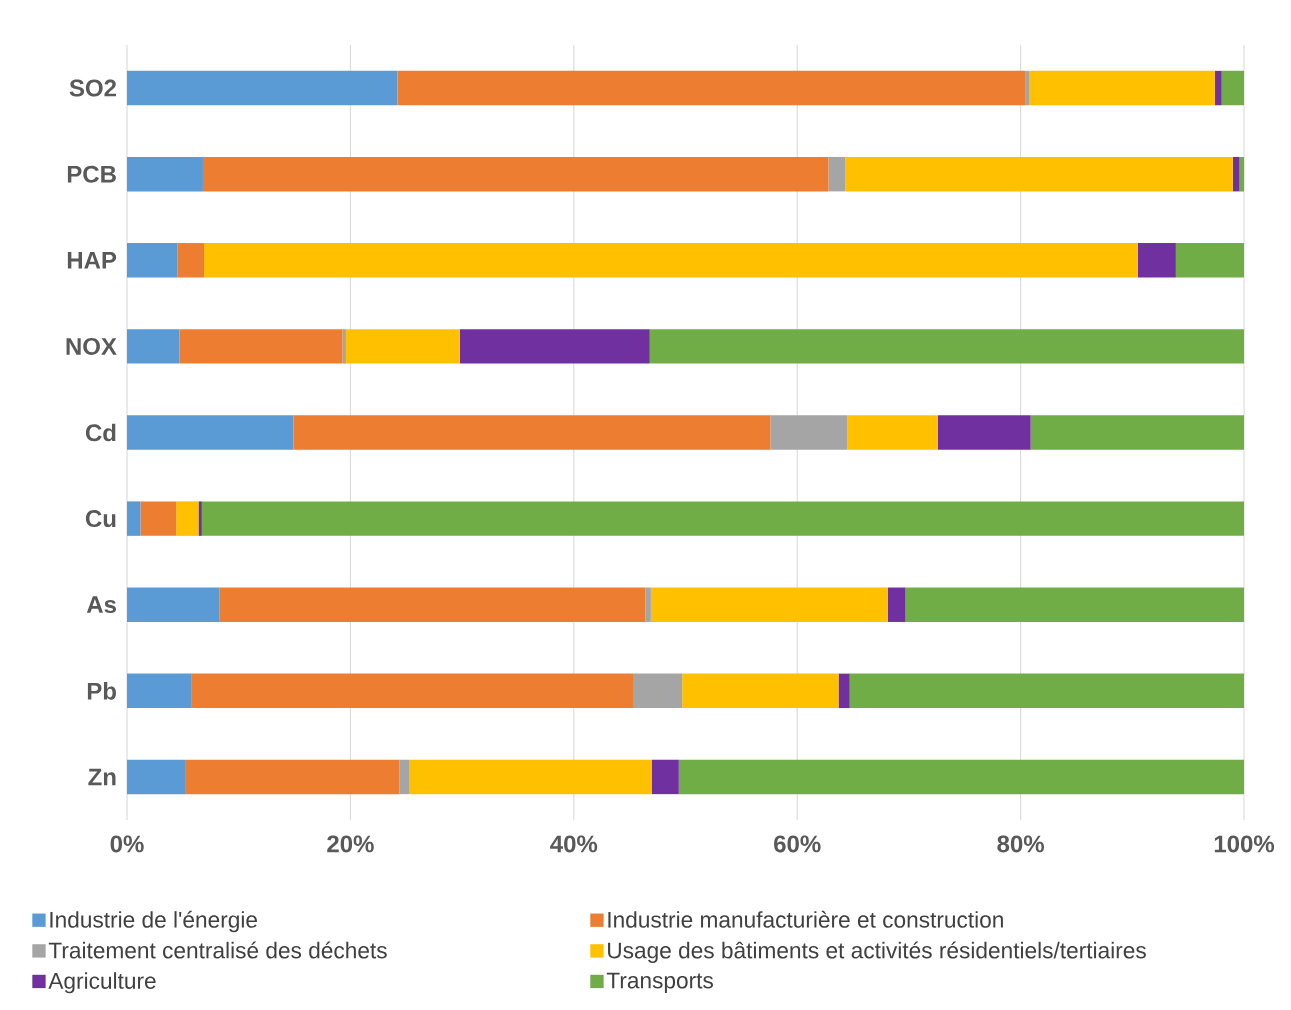  Describe the element at coordinates (92, 260) in the screenshot. I see `y-tick-label: HAP` at that location.